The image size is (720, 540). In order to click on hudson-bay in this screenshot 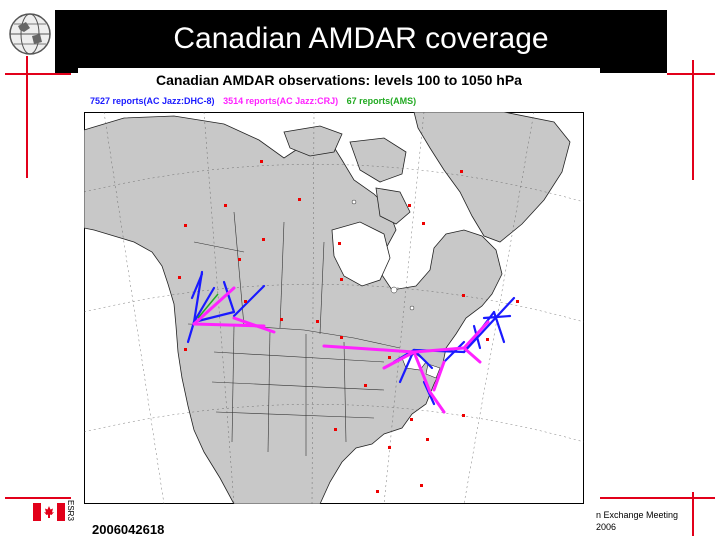, I will do `click(361, 254)`.